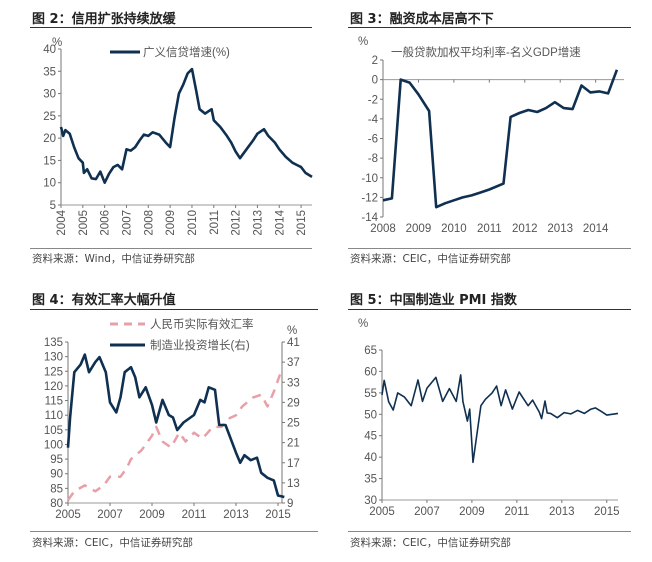  What do you see at coordinates (49, 184) in the screenshot?
I see `chart2-y-tick-label: 10` at bounding box center [49, 184].